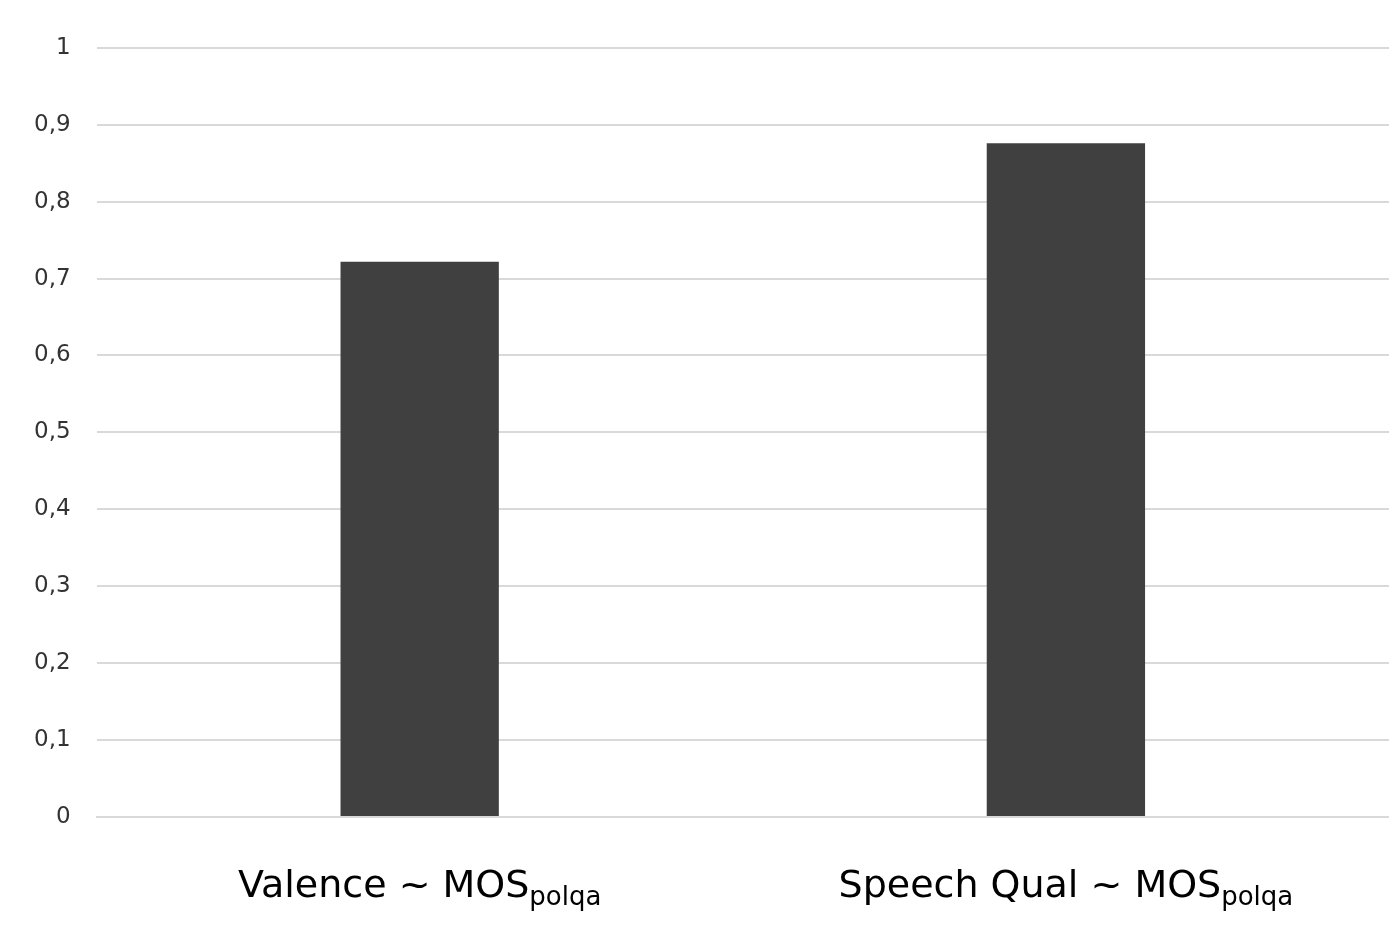  What do you see at coordinates (52, 738) in the screenshot?
I see `y-tick-label: 0,1` at bounding box center [52, 738].